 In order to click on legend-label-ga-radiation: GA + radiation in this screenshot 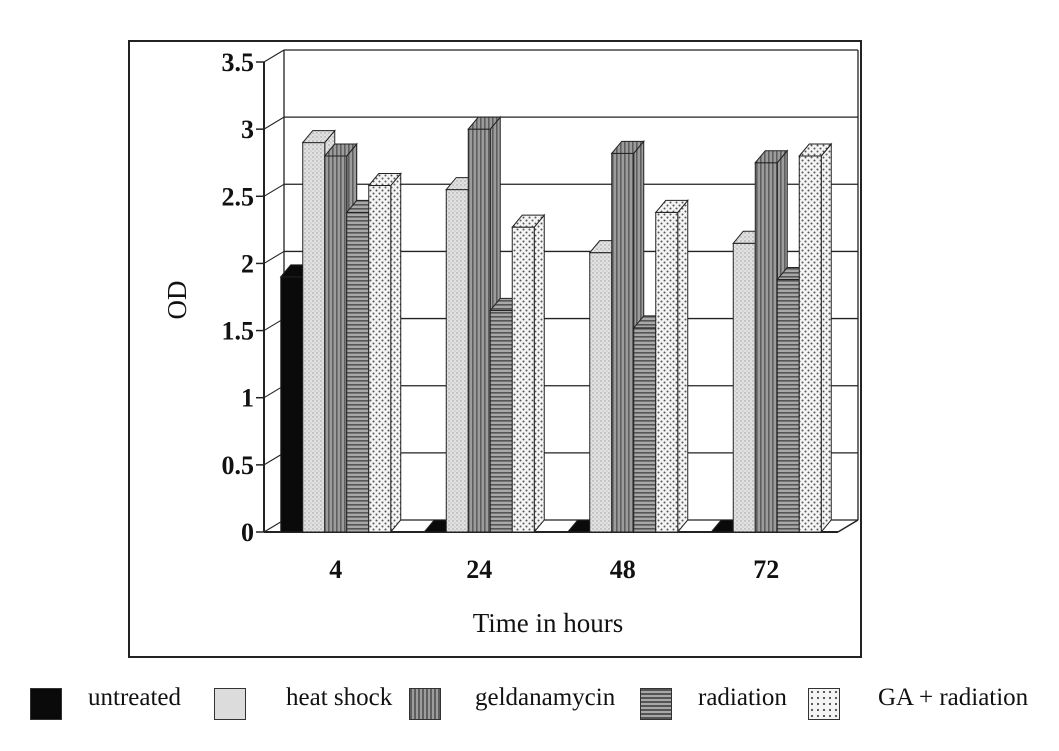, I will do `click(953, 697)`.